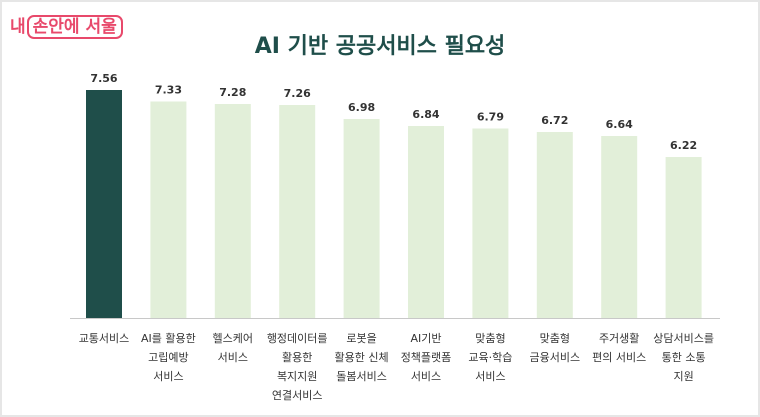 Image resolution: width=760 pixels, height=417 pixels. What do you see at coordinates (168, 90) in the screenshot?
I see `data-label: 7.33` at bounding box center [168, 90].